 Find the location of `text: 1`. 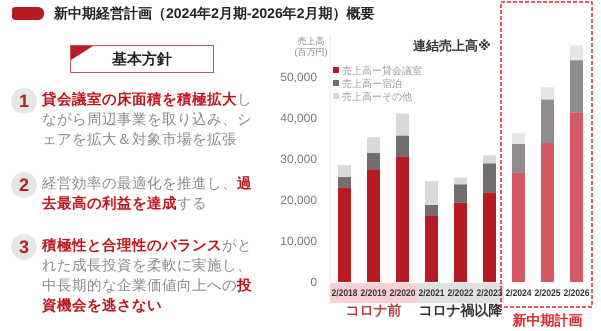

text: 1 is located at coordinates (23, 101).